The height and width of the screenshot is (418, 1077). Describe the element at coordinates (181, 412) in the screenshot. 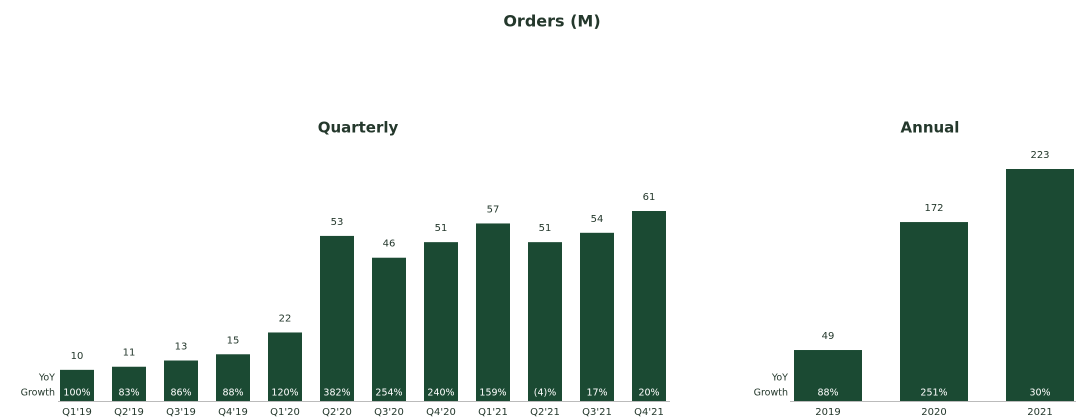

I see `x-tick-label: Q3'19` at that location.